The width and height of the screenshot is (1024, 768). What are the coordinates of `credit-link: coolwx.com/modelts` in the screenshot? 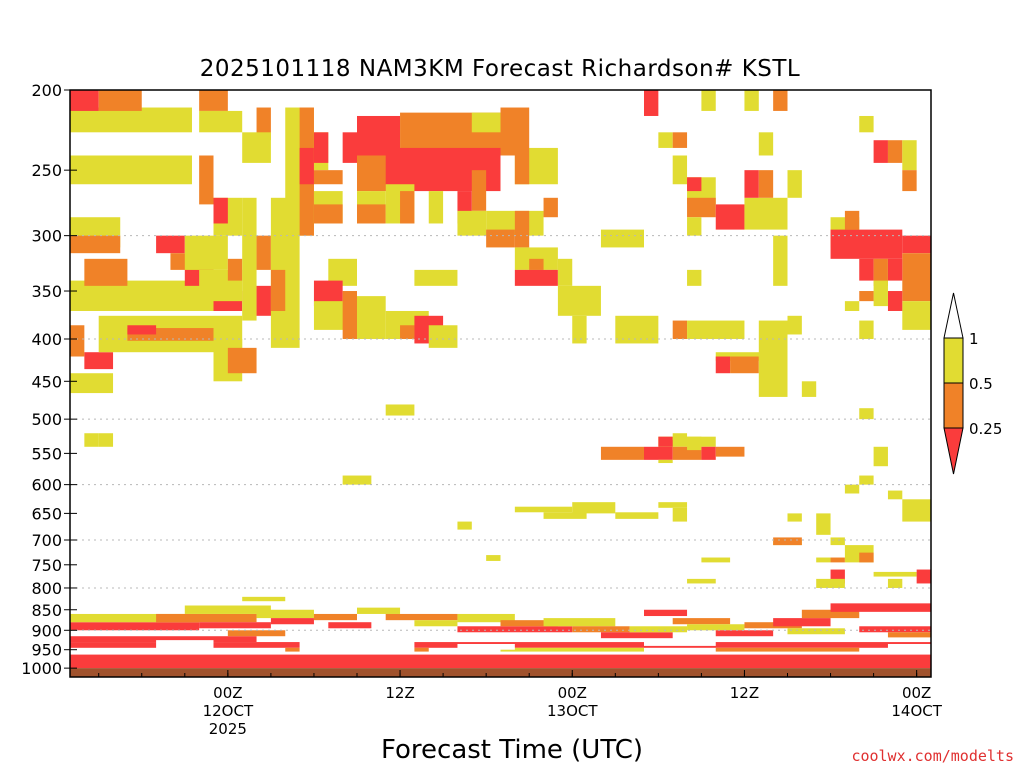 It's located at (932, 756).